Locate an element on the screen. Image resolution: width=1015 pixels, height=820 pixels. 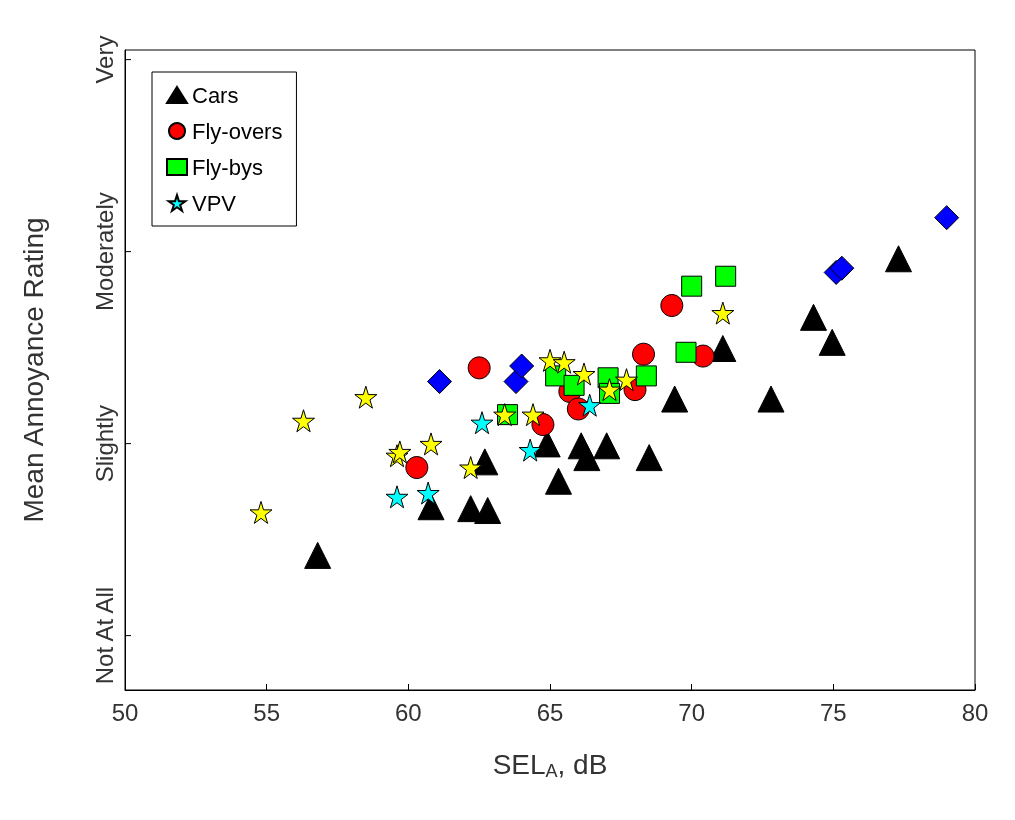
x-tick-label: 65 is located at coordinates (550, 712).